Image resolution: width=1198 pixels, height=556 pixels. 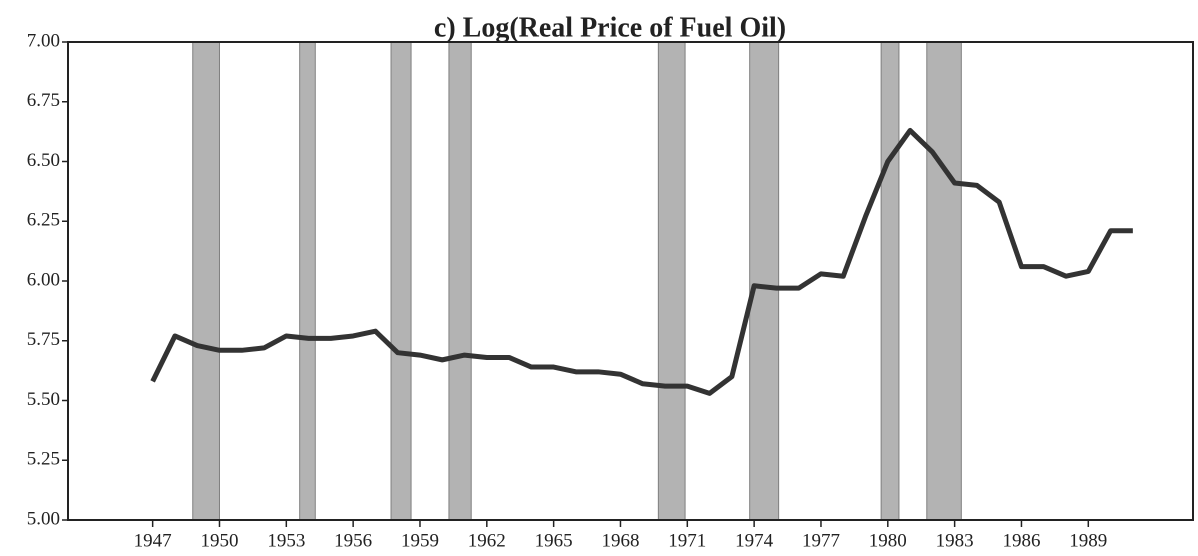 What do you see at coordinates (43, 399) in the screenshot?
I see `y-tick-label: 5.50` at bounding box center [43, 399].